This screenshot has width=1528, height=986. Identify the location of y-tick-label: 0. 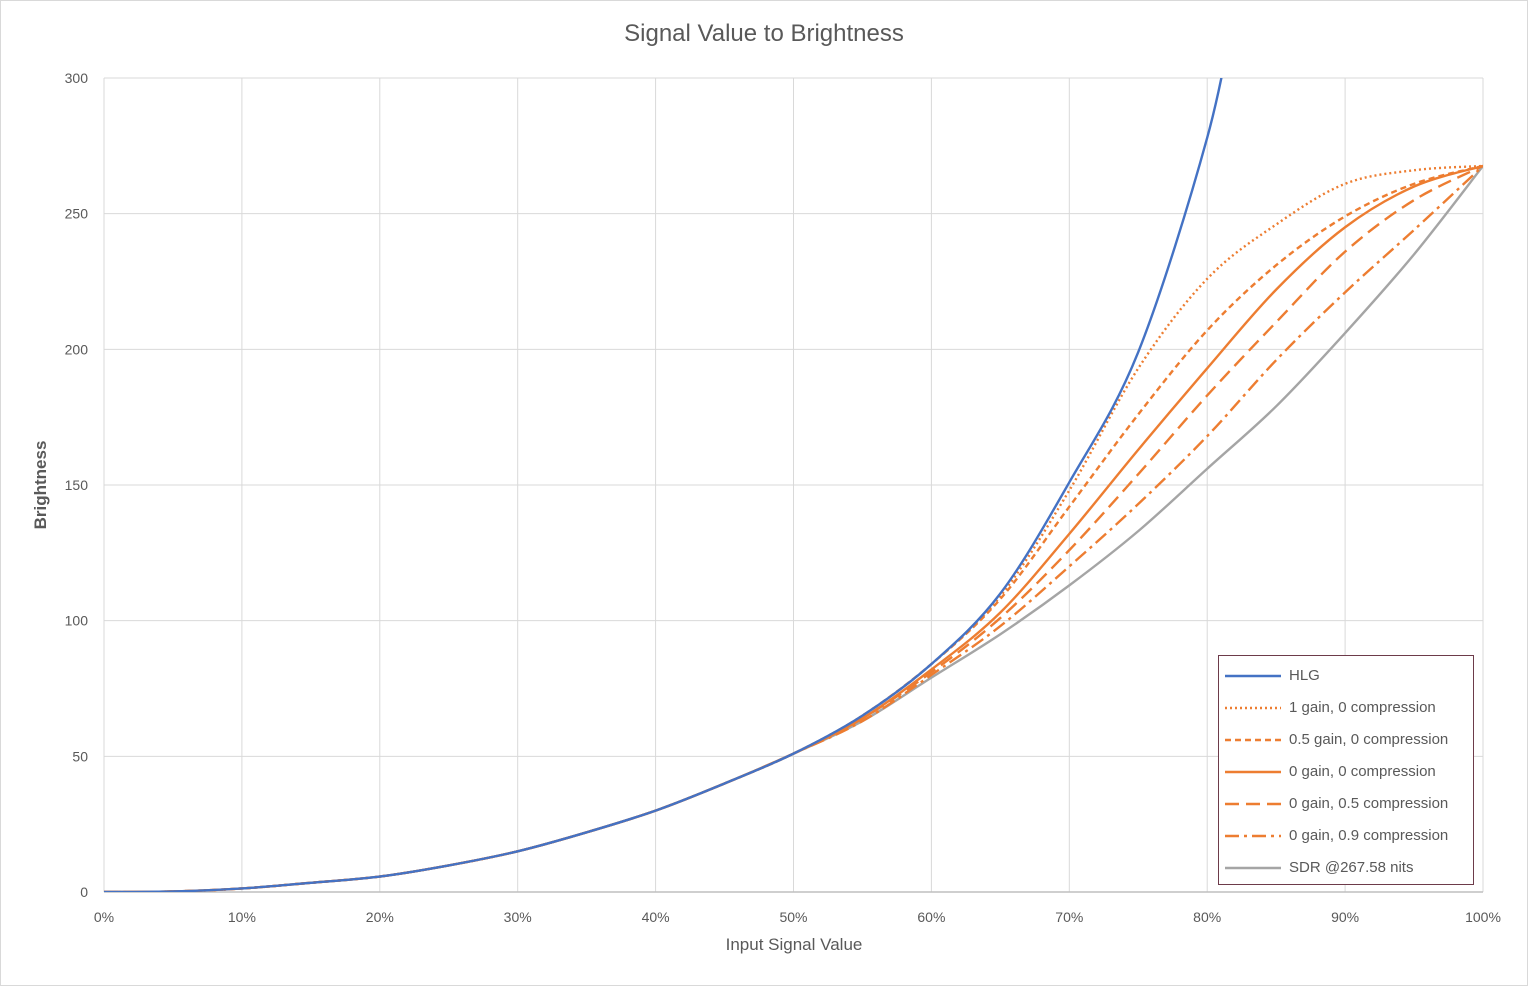
(84, 892).